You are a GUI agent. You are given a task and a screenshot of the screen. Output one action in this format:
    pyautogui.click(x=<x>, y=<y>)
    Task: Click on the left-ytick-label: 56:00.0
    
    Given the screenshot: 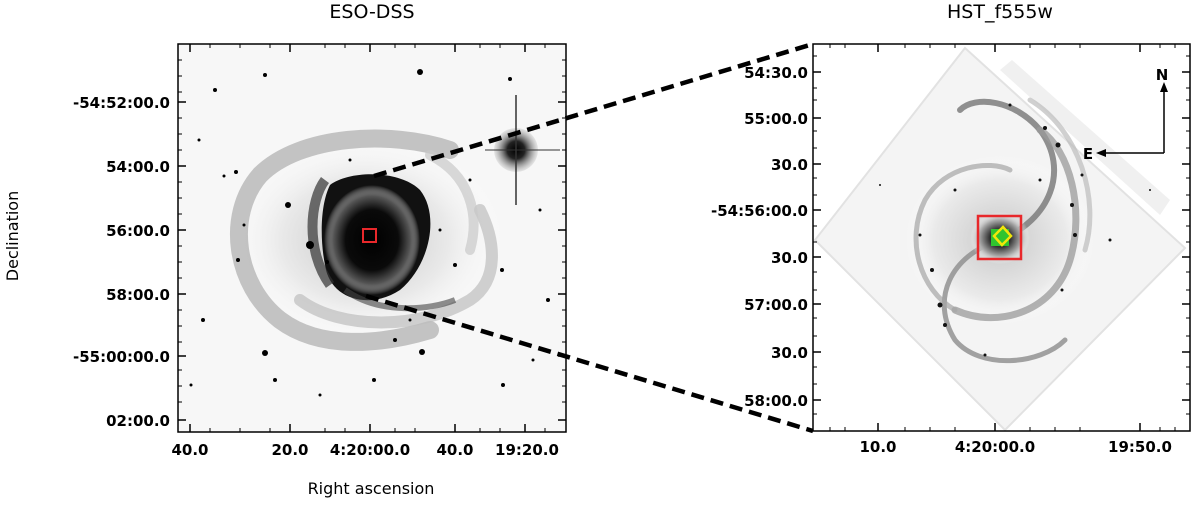 What is the action you would take?
    pyautogui.click(x=138, y=231)
    